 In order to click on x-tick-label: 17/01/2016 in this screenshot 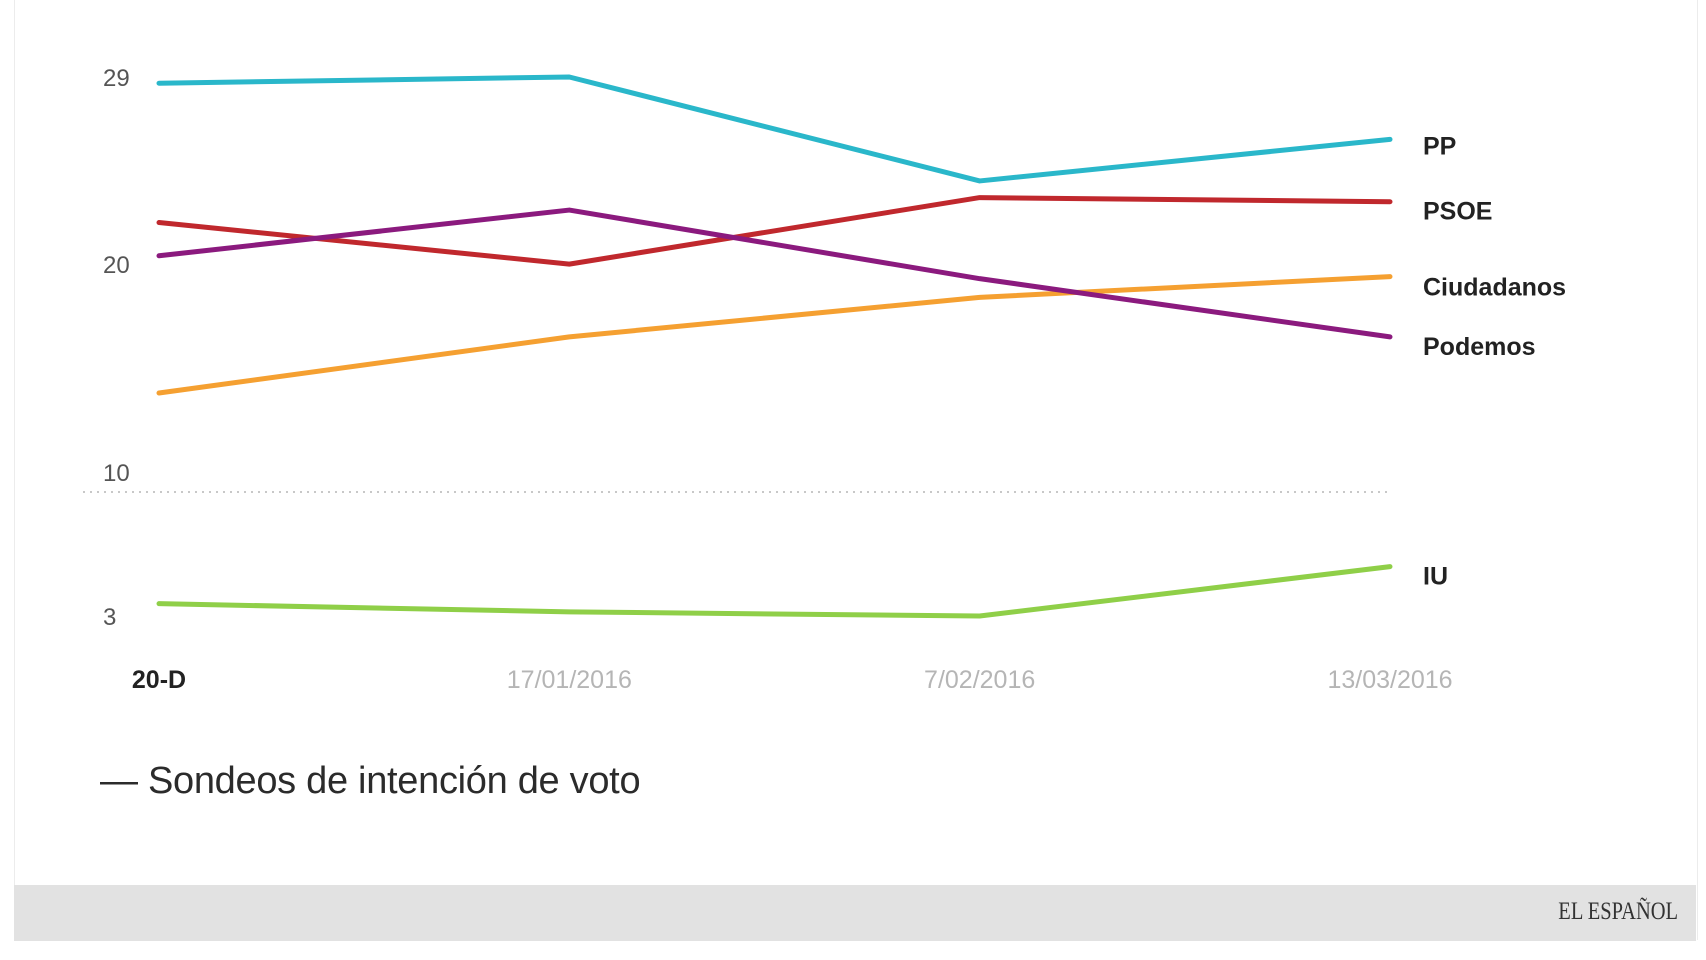, I will do `click(569, 680)`.